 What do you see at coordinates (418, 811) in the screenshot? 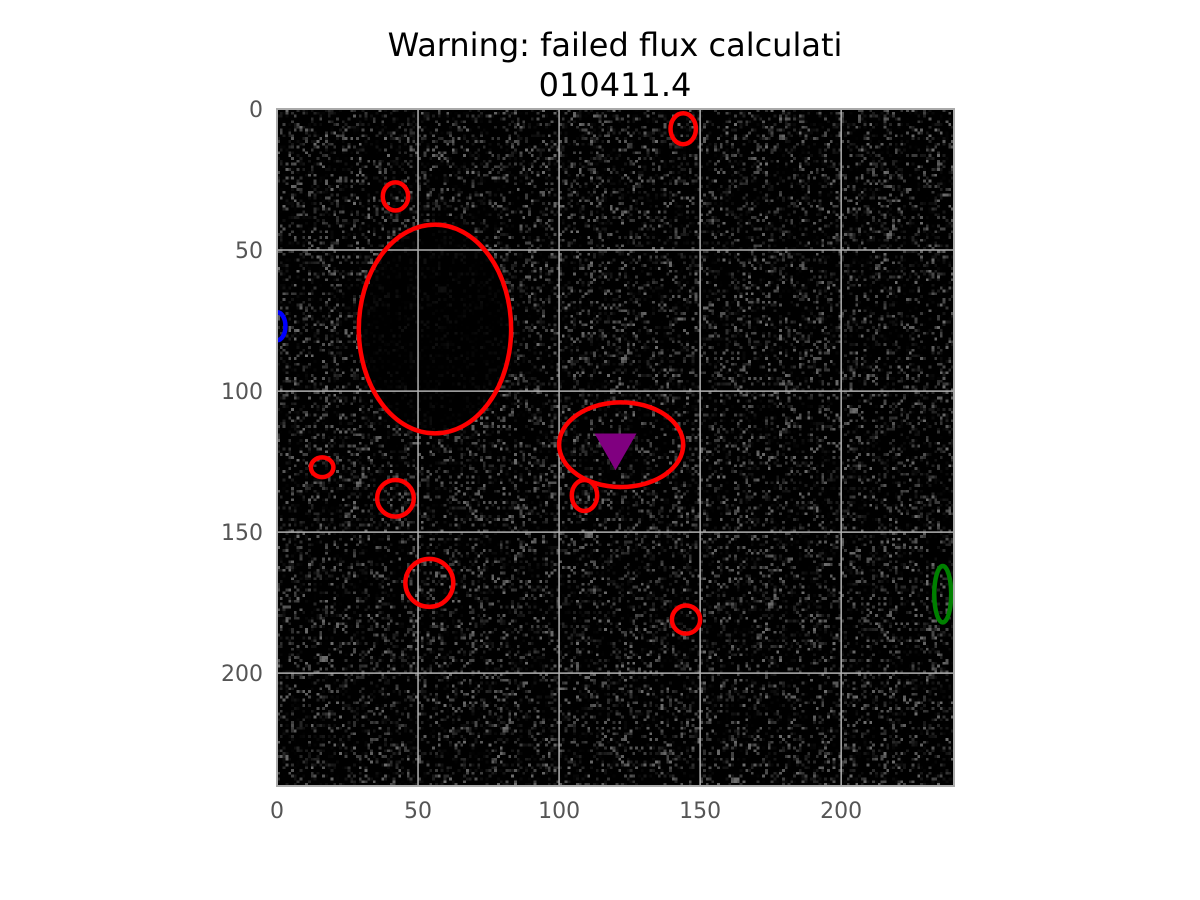
I see `x-tick-label: 50` at bounding box center [418, 811].